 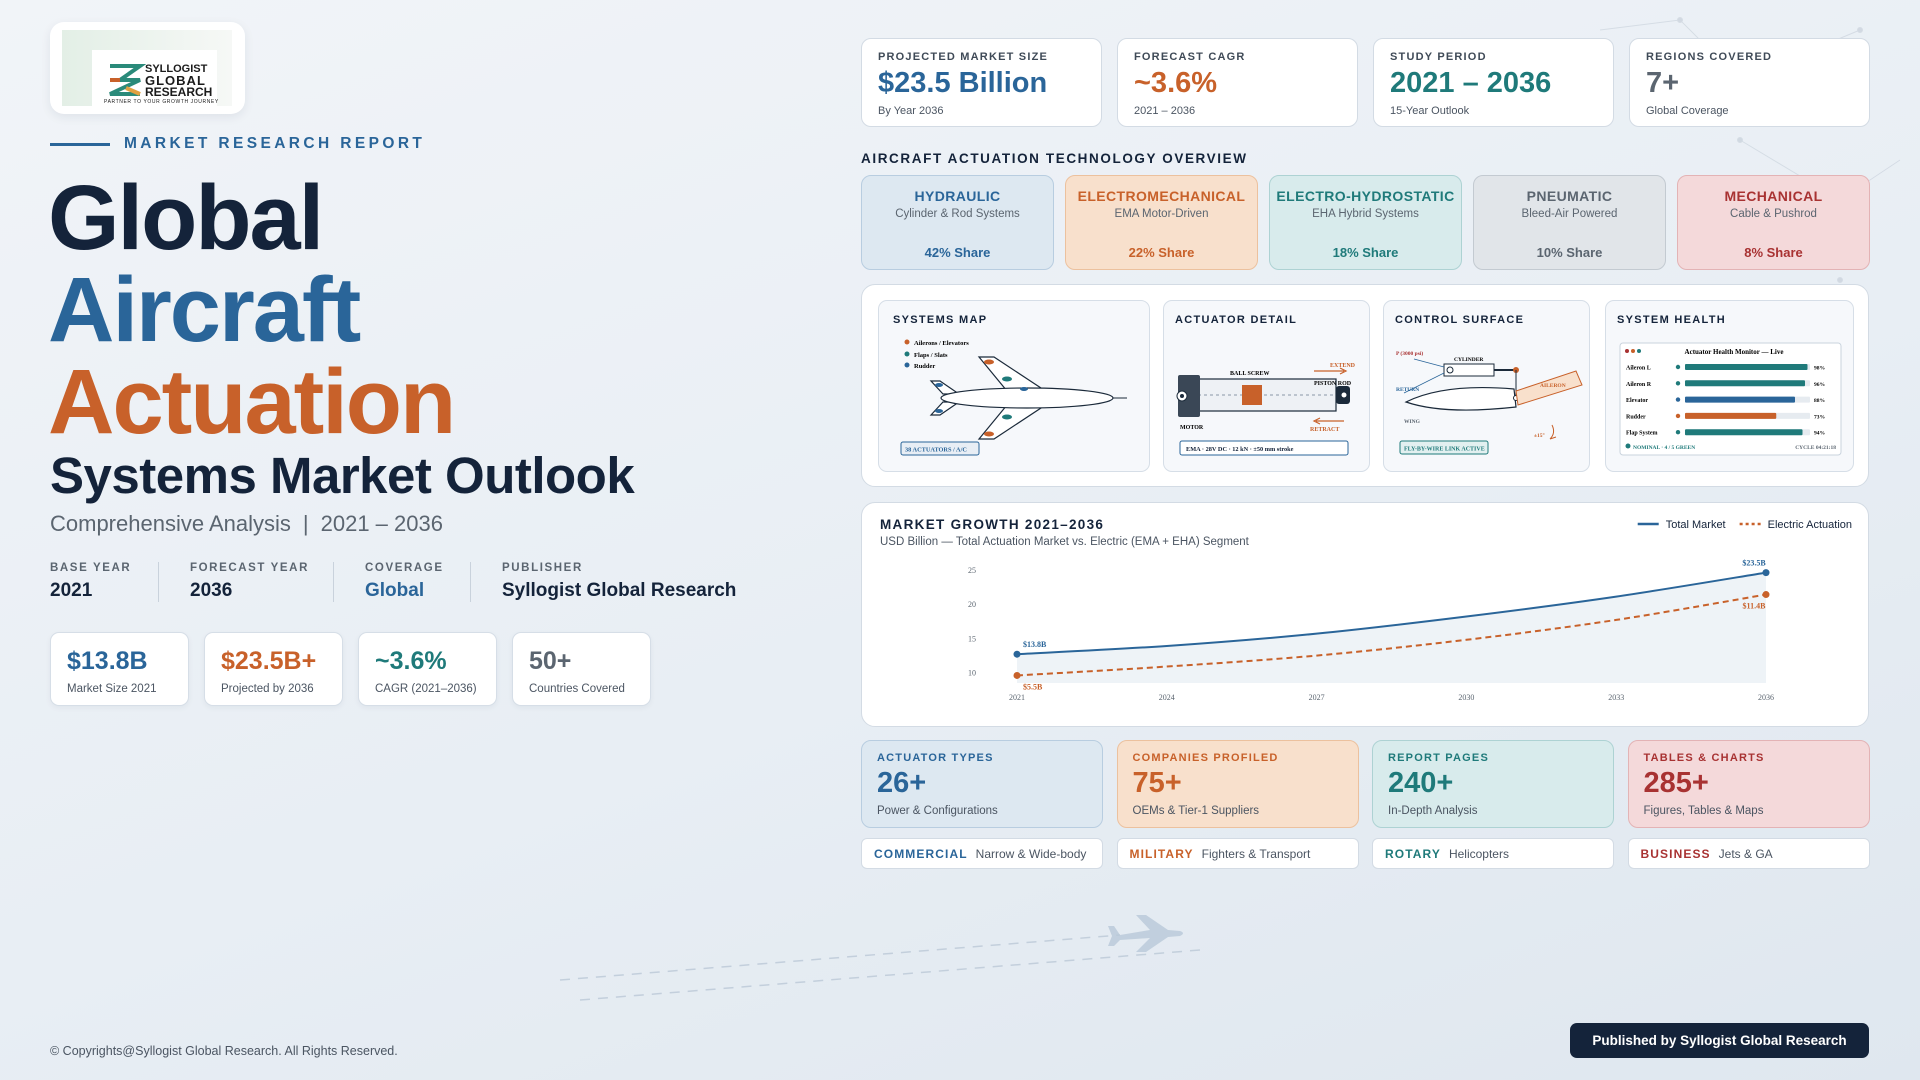 I want to click on row-name: Elevator, so click(x=1637, y=401).